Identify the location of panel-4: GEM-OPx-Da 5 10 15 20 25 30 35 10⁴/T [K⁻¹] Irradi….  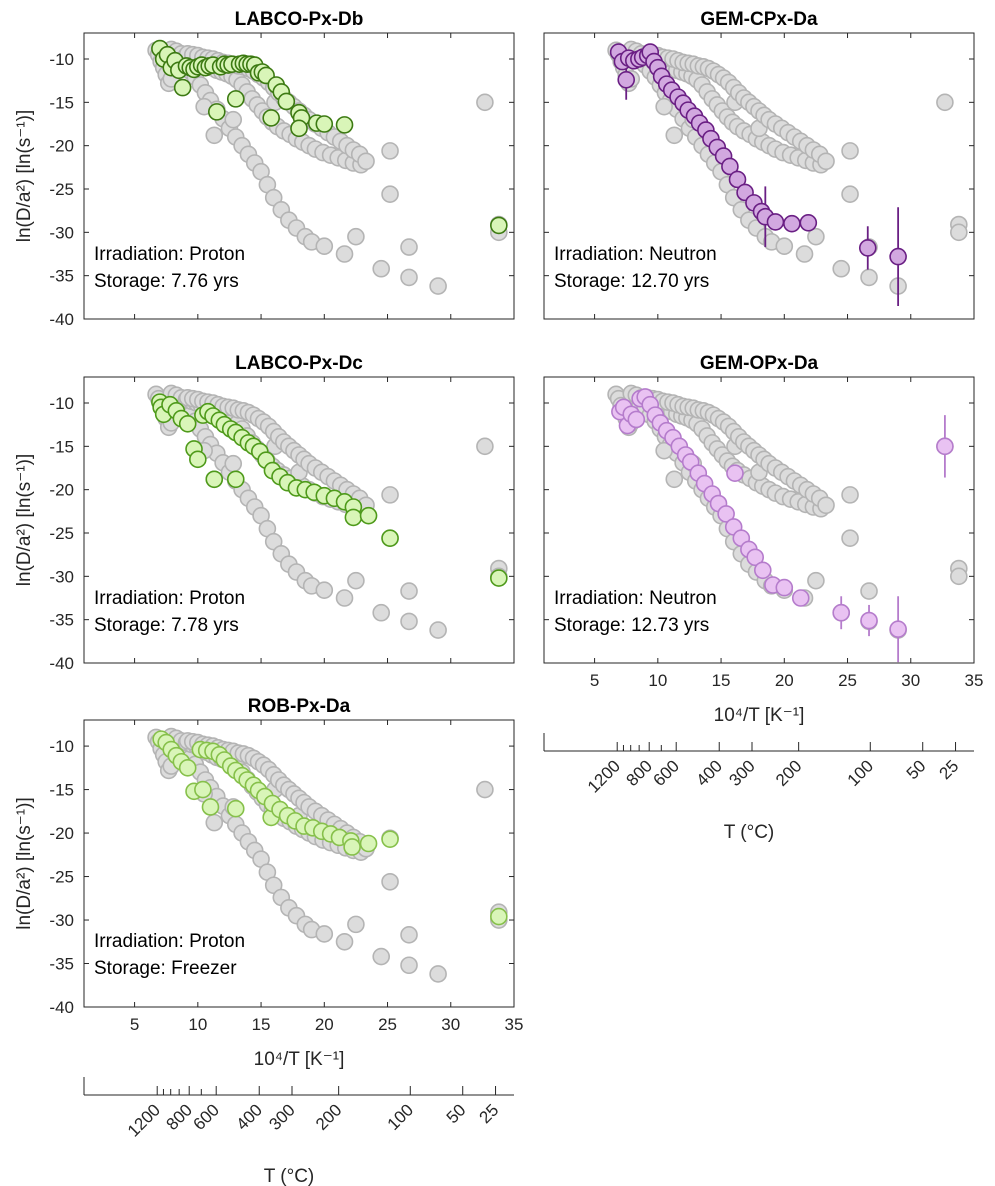
(763, 539).